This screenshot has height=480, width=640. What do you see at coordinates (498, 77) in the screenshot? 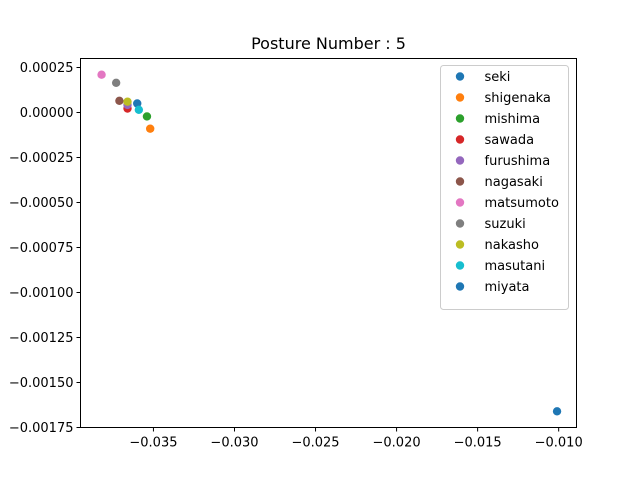
I see `legend-label-seki: seki` at bounding box center [498, 77].